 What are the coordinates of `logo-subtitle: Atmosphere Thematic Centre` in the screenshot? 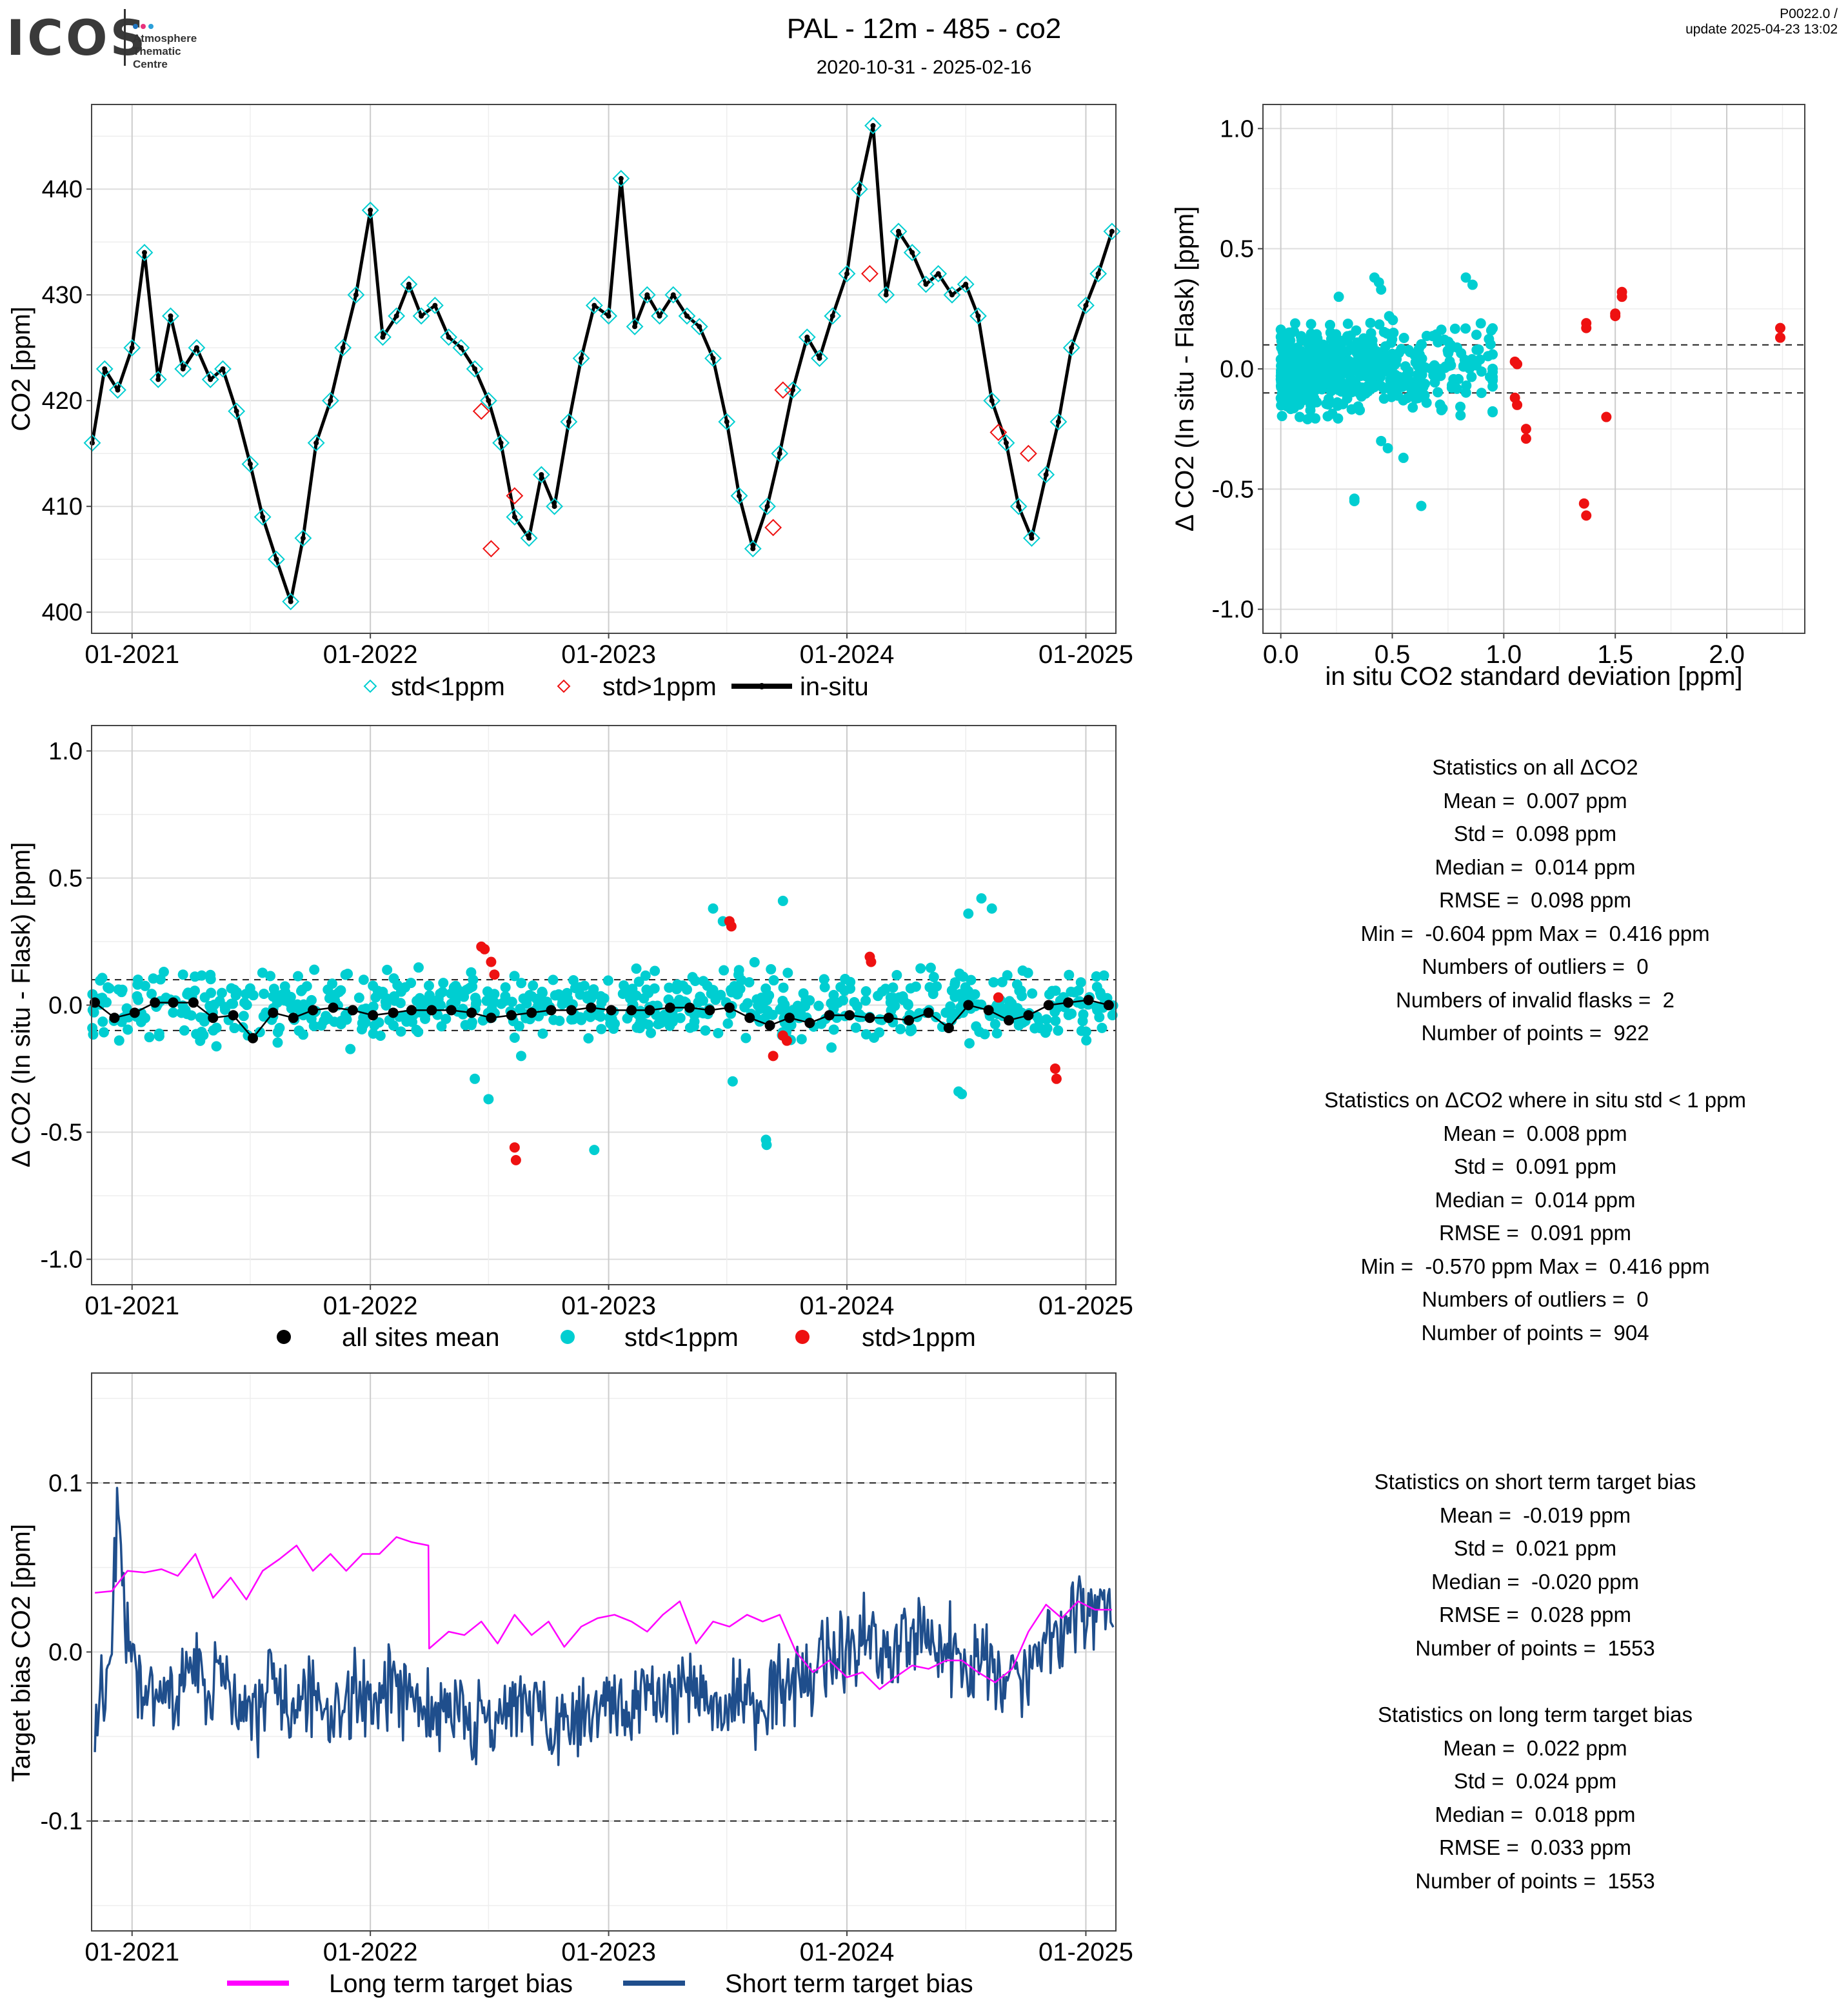 It's located at (165, 45).